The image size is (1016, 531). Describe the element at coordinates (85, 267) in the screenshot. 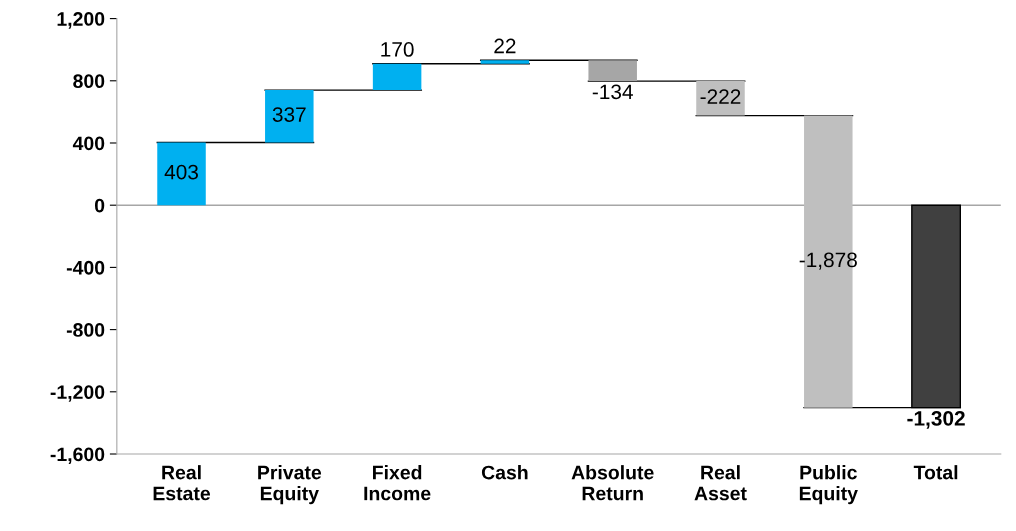

I see `y-tick-label: -400` at that location.